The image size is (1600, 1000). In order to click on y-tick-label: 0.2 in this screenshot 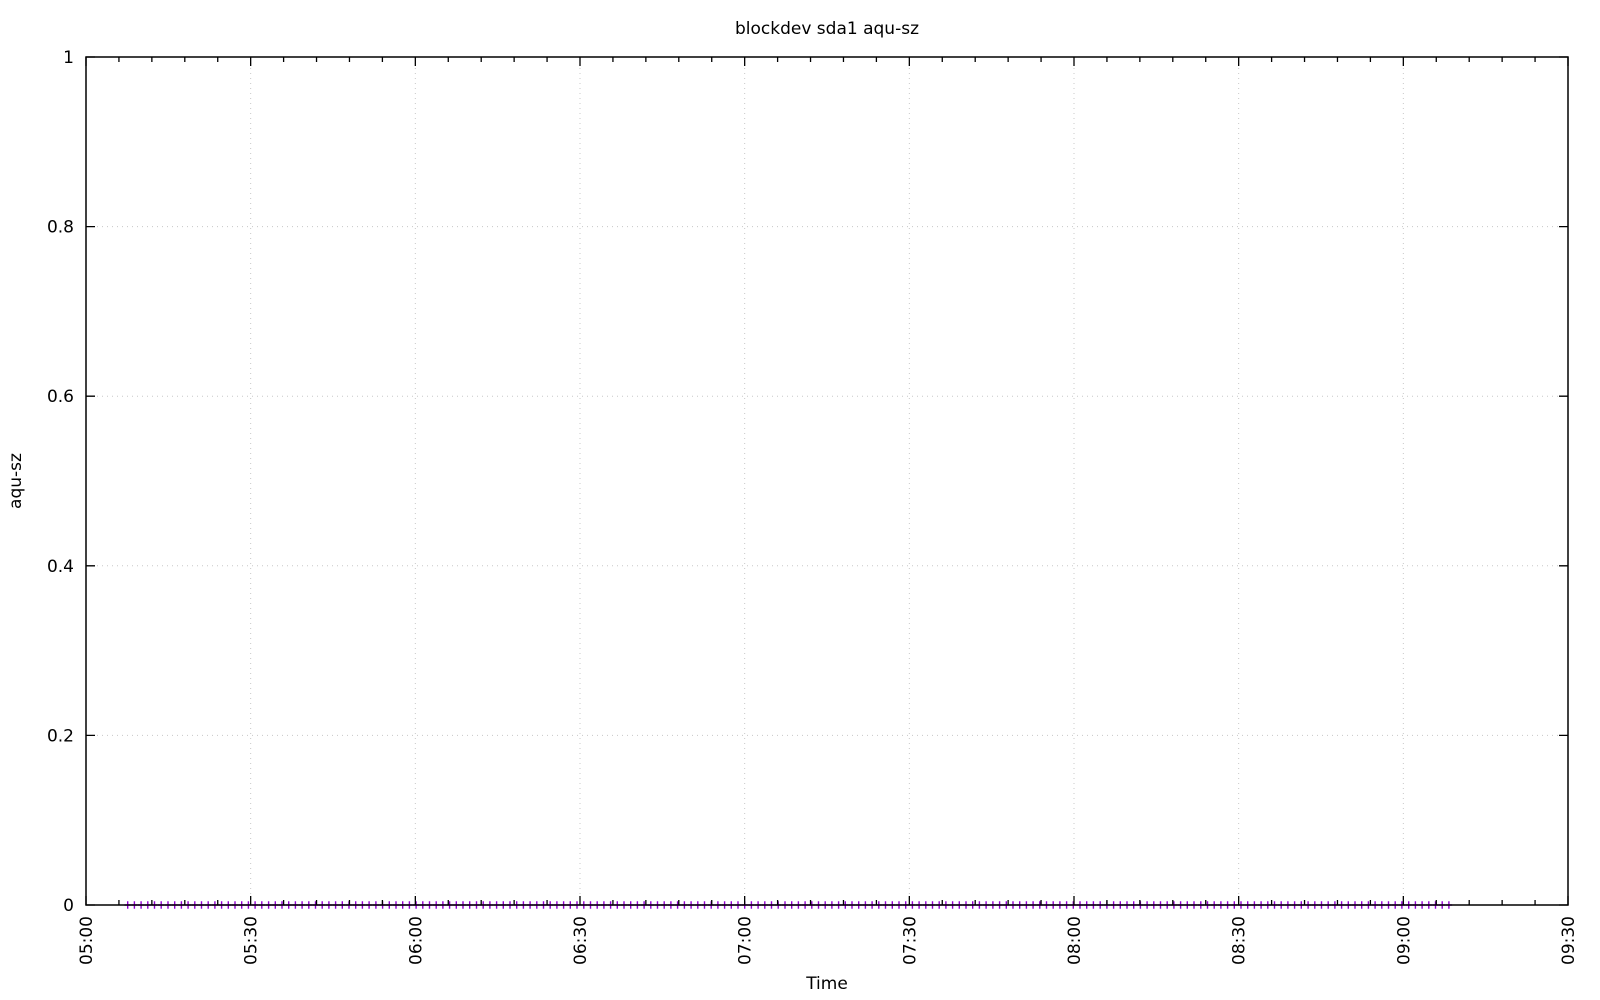, I will do `click(60, 736)`.